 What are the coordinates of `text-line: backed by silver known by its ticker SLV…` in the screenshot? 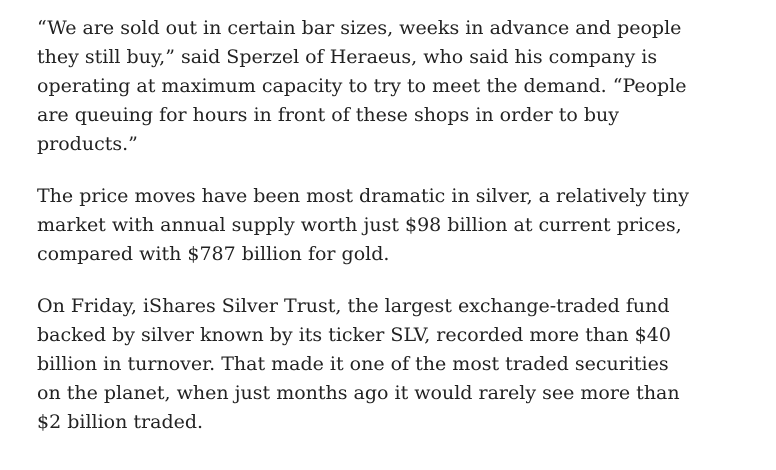 It's located at (354, 335).